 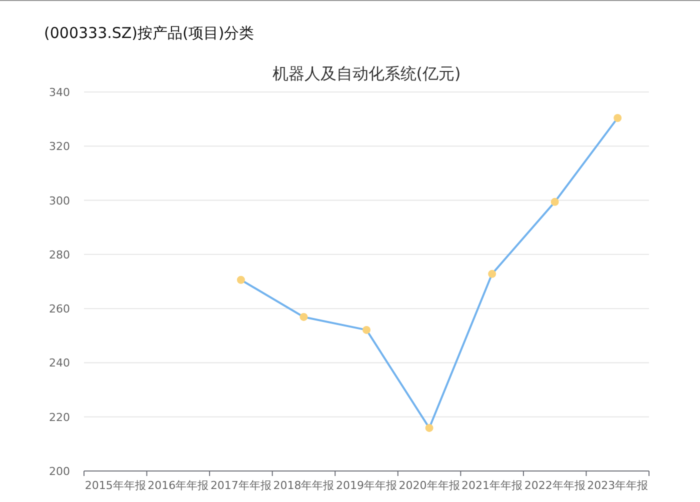 I want to click on y-tick-label: 340, so click(x=59, y=92).